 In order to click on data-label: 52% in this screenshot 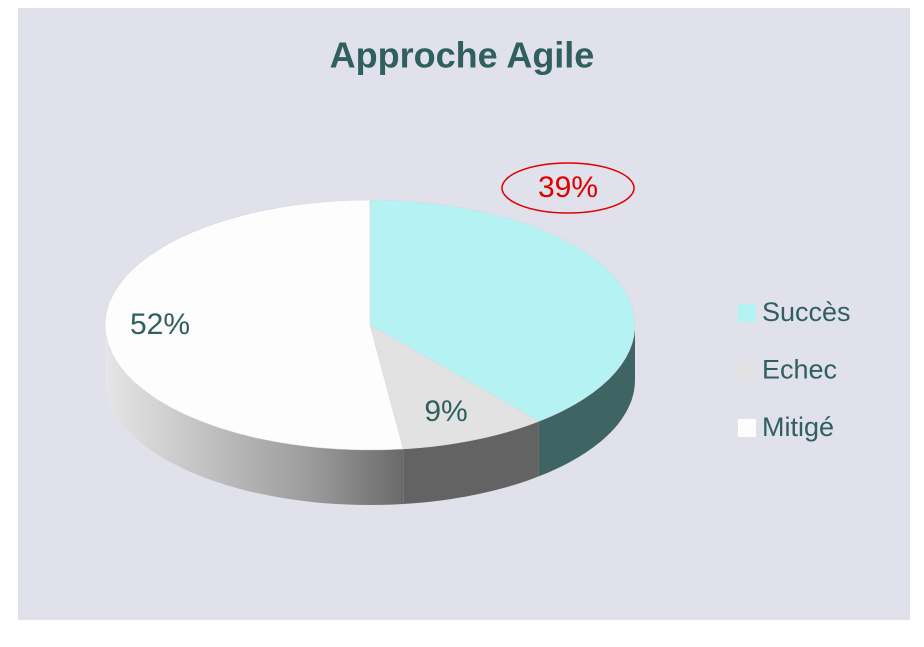, I will do `click(160, 324)`.